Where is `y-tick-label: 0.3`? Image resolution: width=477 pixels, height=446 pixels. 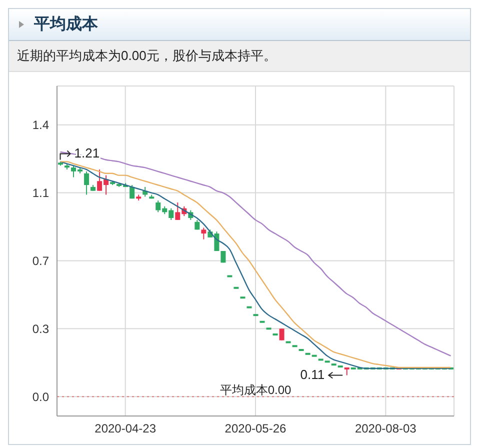
y-tick-label: 0.3 is located at coordinates (41, 329).